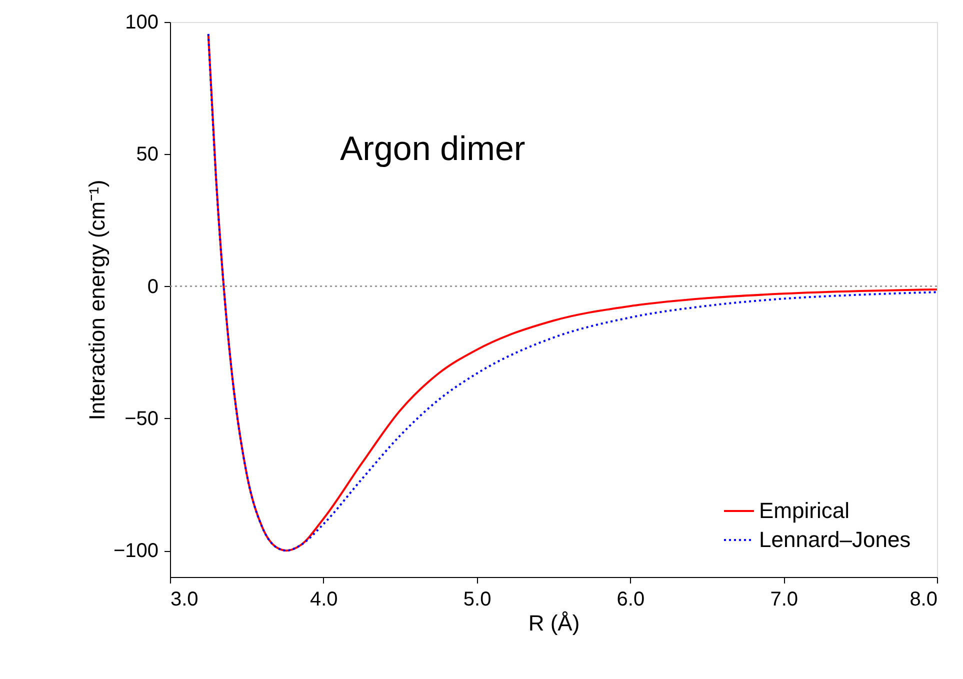 This screenshot has height=679, width=963. I want to click on y-tick-label: −100, so click(135, 551).